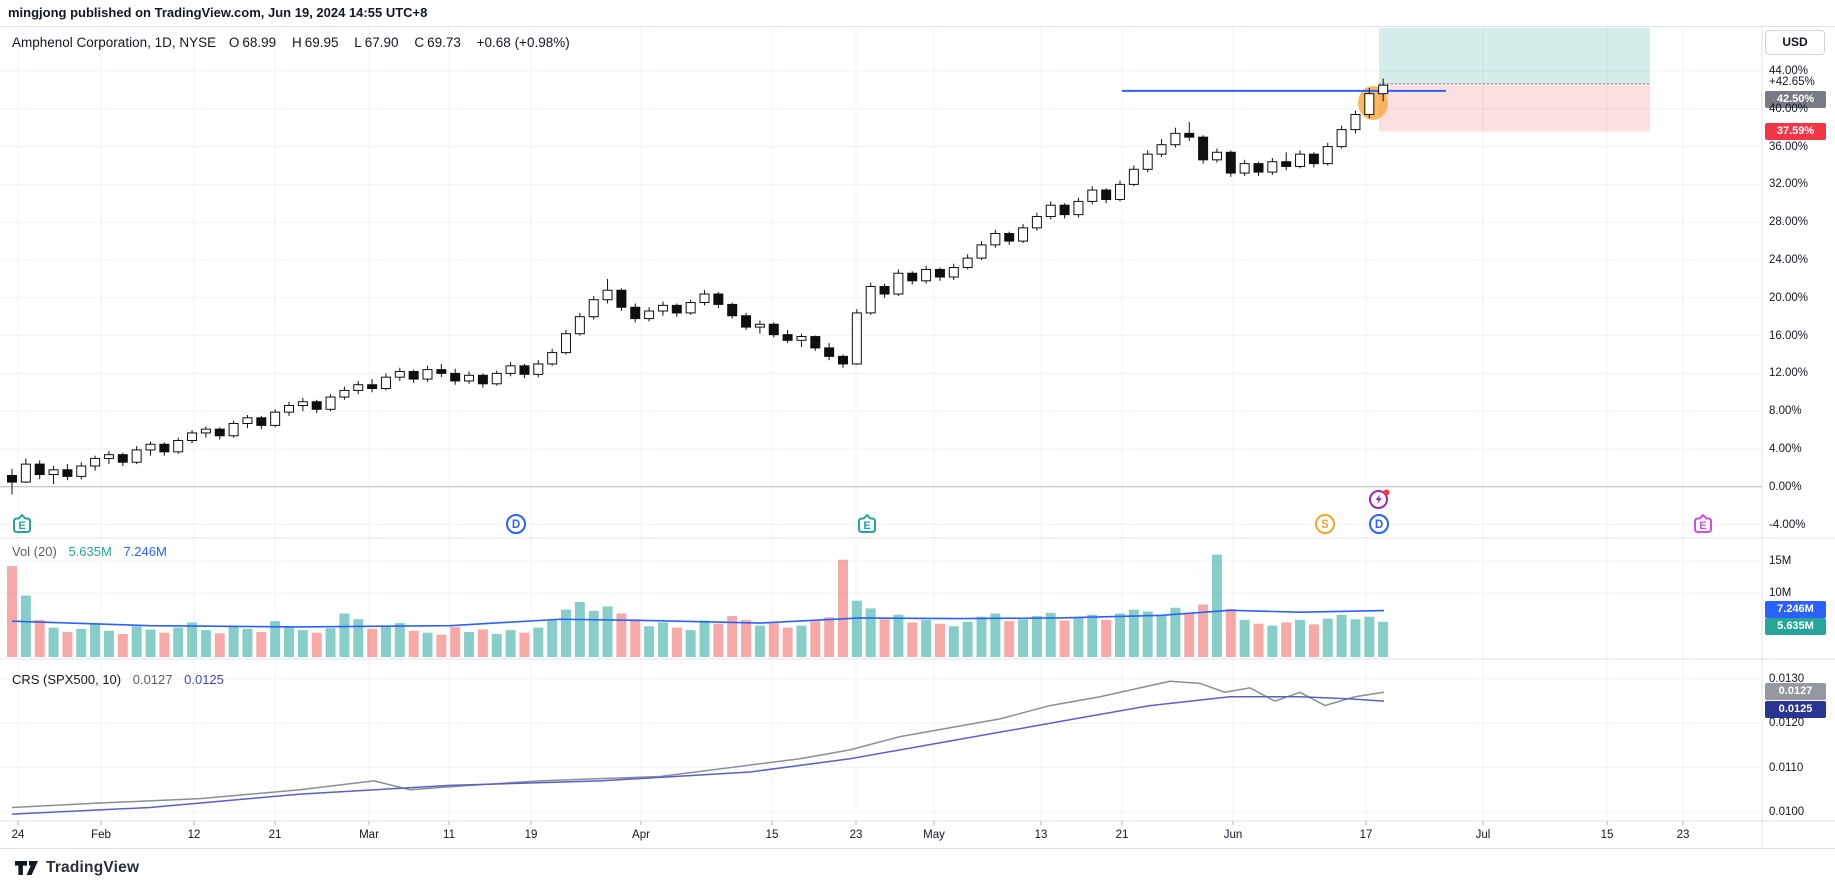  Describe the element at coordinates (1789, 373) in the screenshot. I see `price-tick-label: 12.00%` at that location.